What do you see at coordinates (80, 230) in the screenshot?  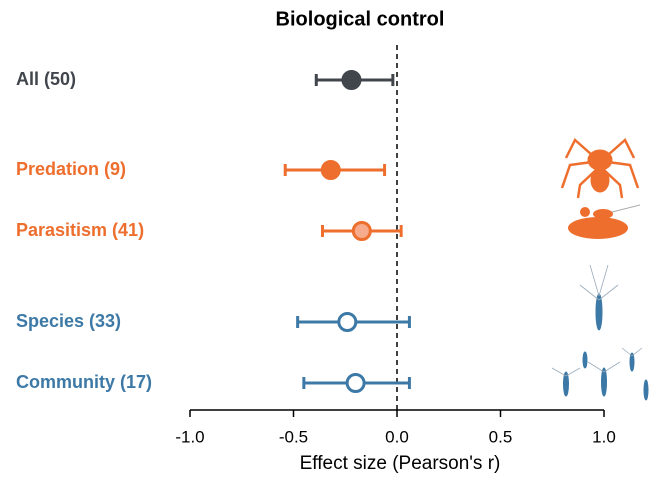 I see `row-label: Parasitism (41)` at bounding box center [80, 230].